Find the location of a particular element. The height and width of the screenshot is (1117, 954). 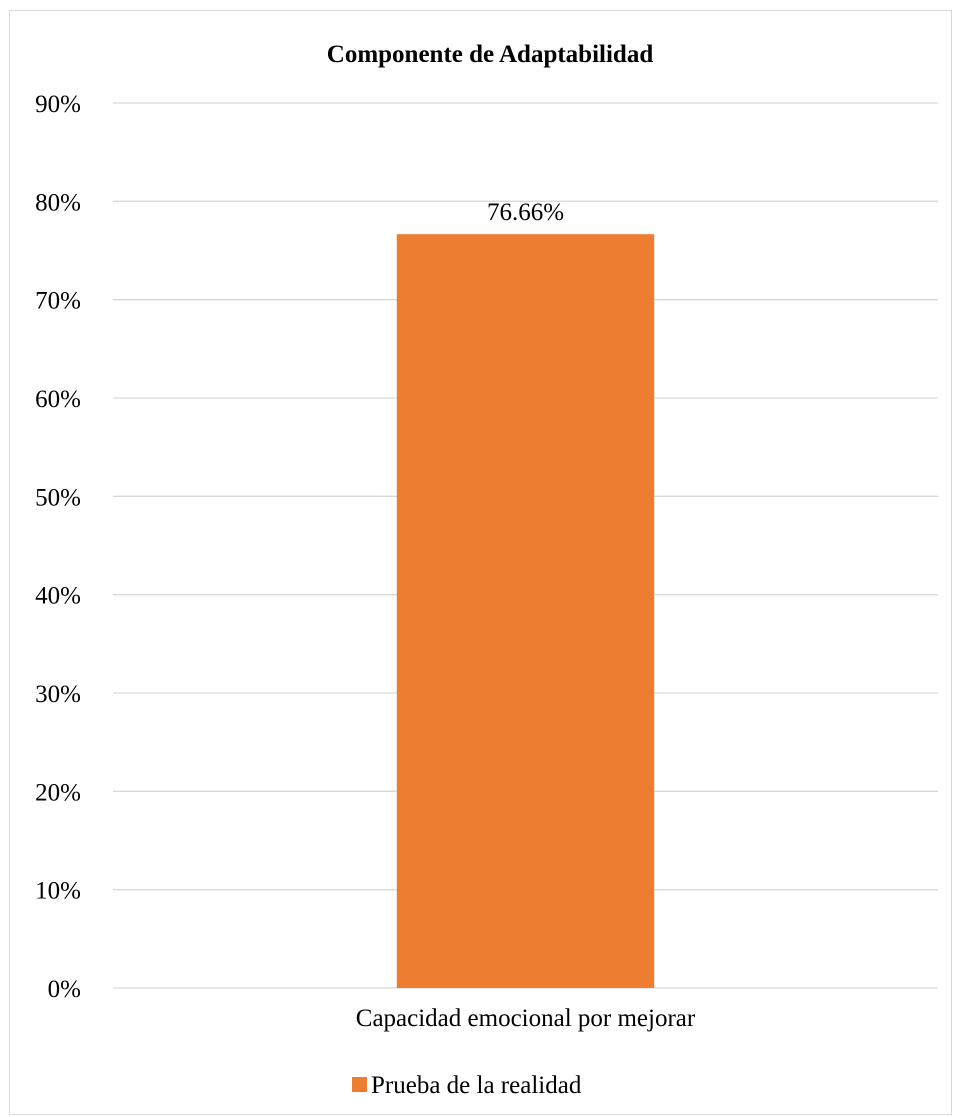

data-labels: 76.66% is located at coordinates (525, 212).